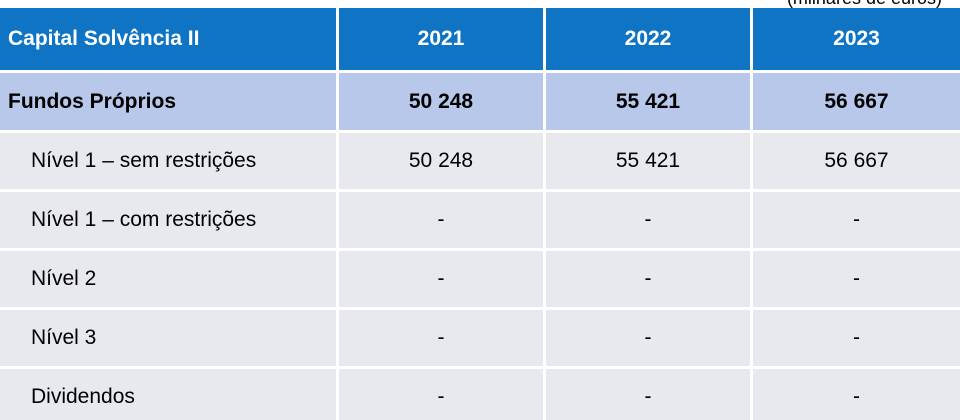 This screenshot has width=960, height=420. I want to click on header-year-2021: 2021, so click(442, 40).